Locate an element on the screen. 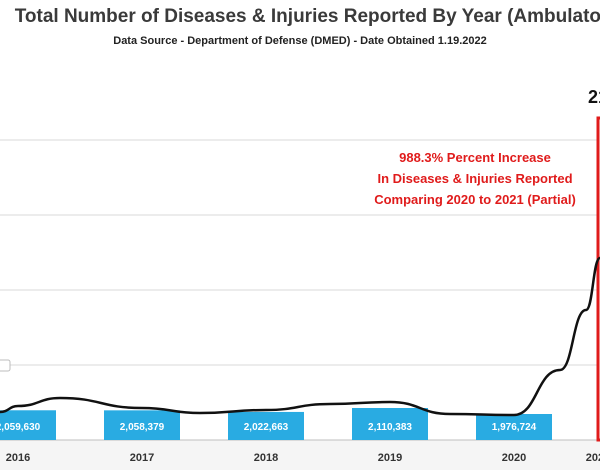 Image resolution: width=600 pixels, height=470 pixels. bar-2019 is located at coordinates (390, 424).